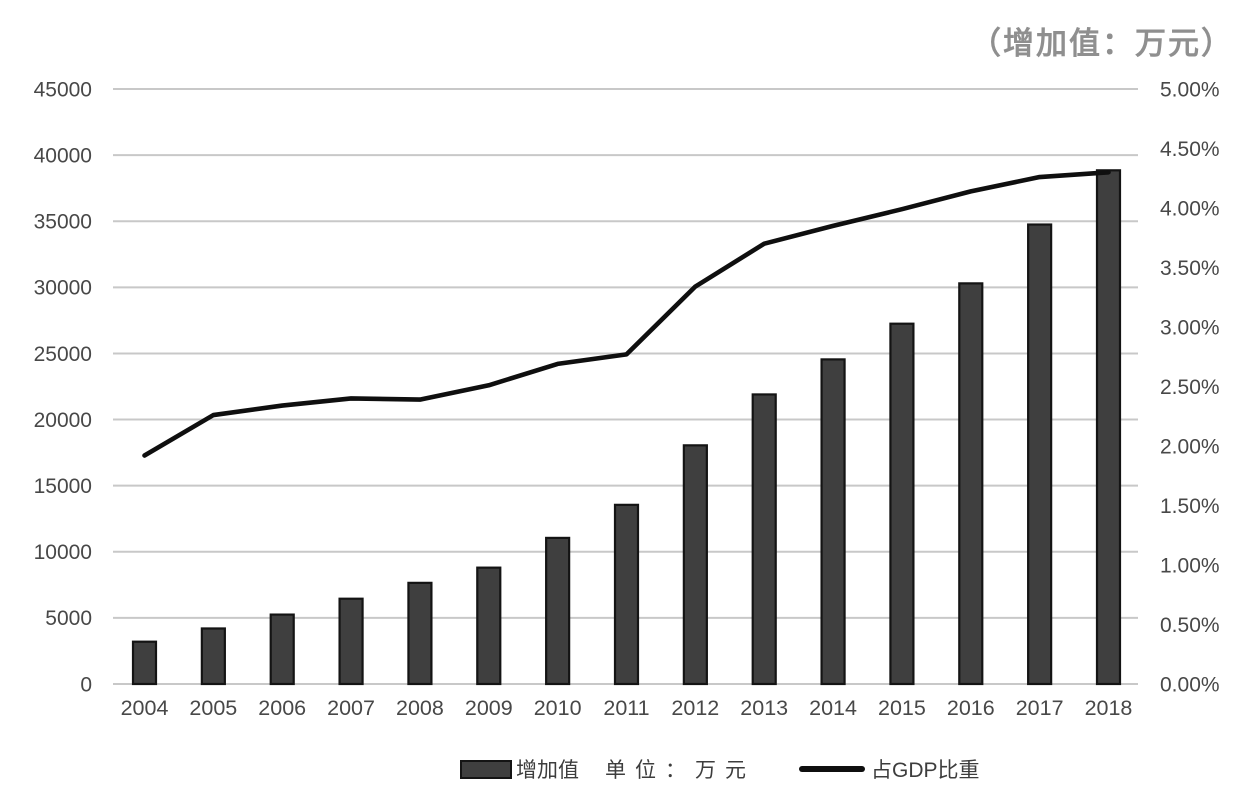  I want to click on legend-line-swatch-icon, so click(832, 769).